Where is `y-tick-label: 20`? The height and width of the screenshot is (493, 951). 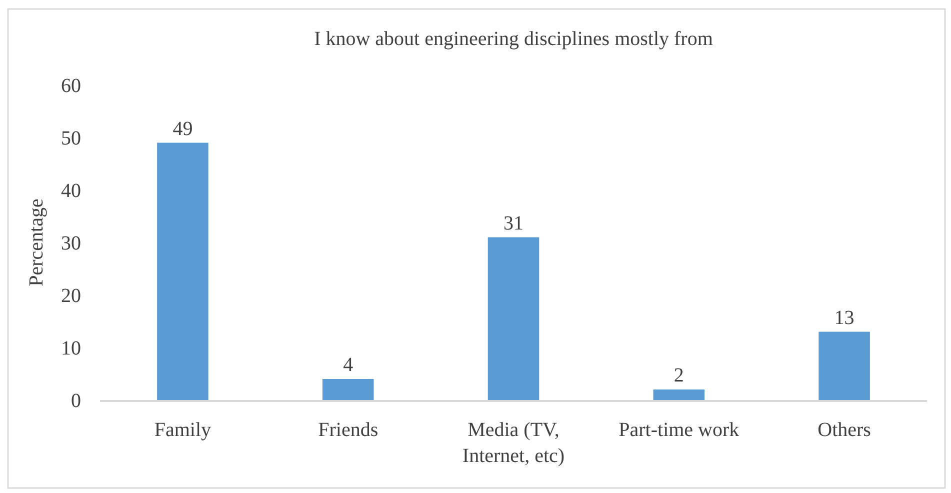 y-tick-label: 20 is located at coordinates (71, 296).